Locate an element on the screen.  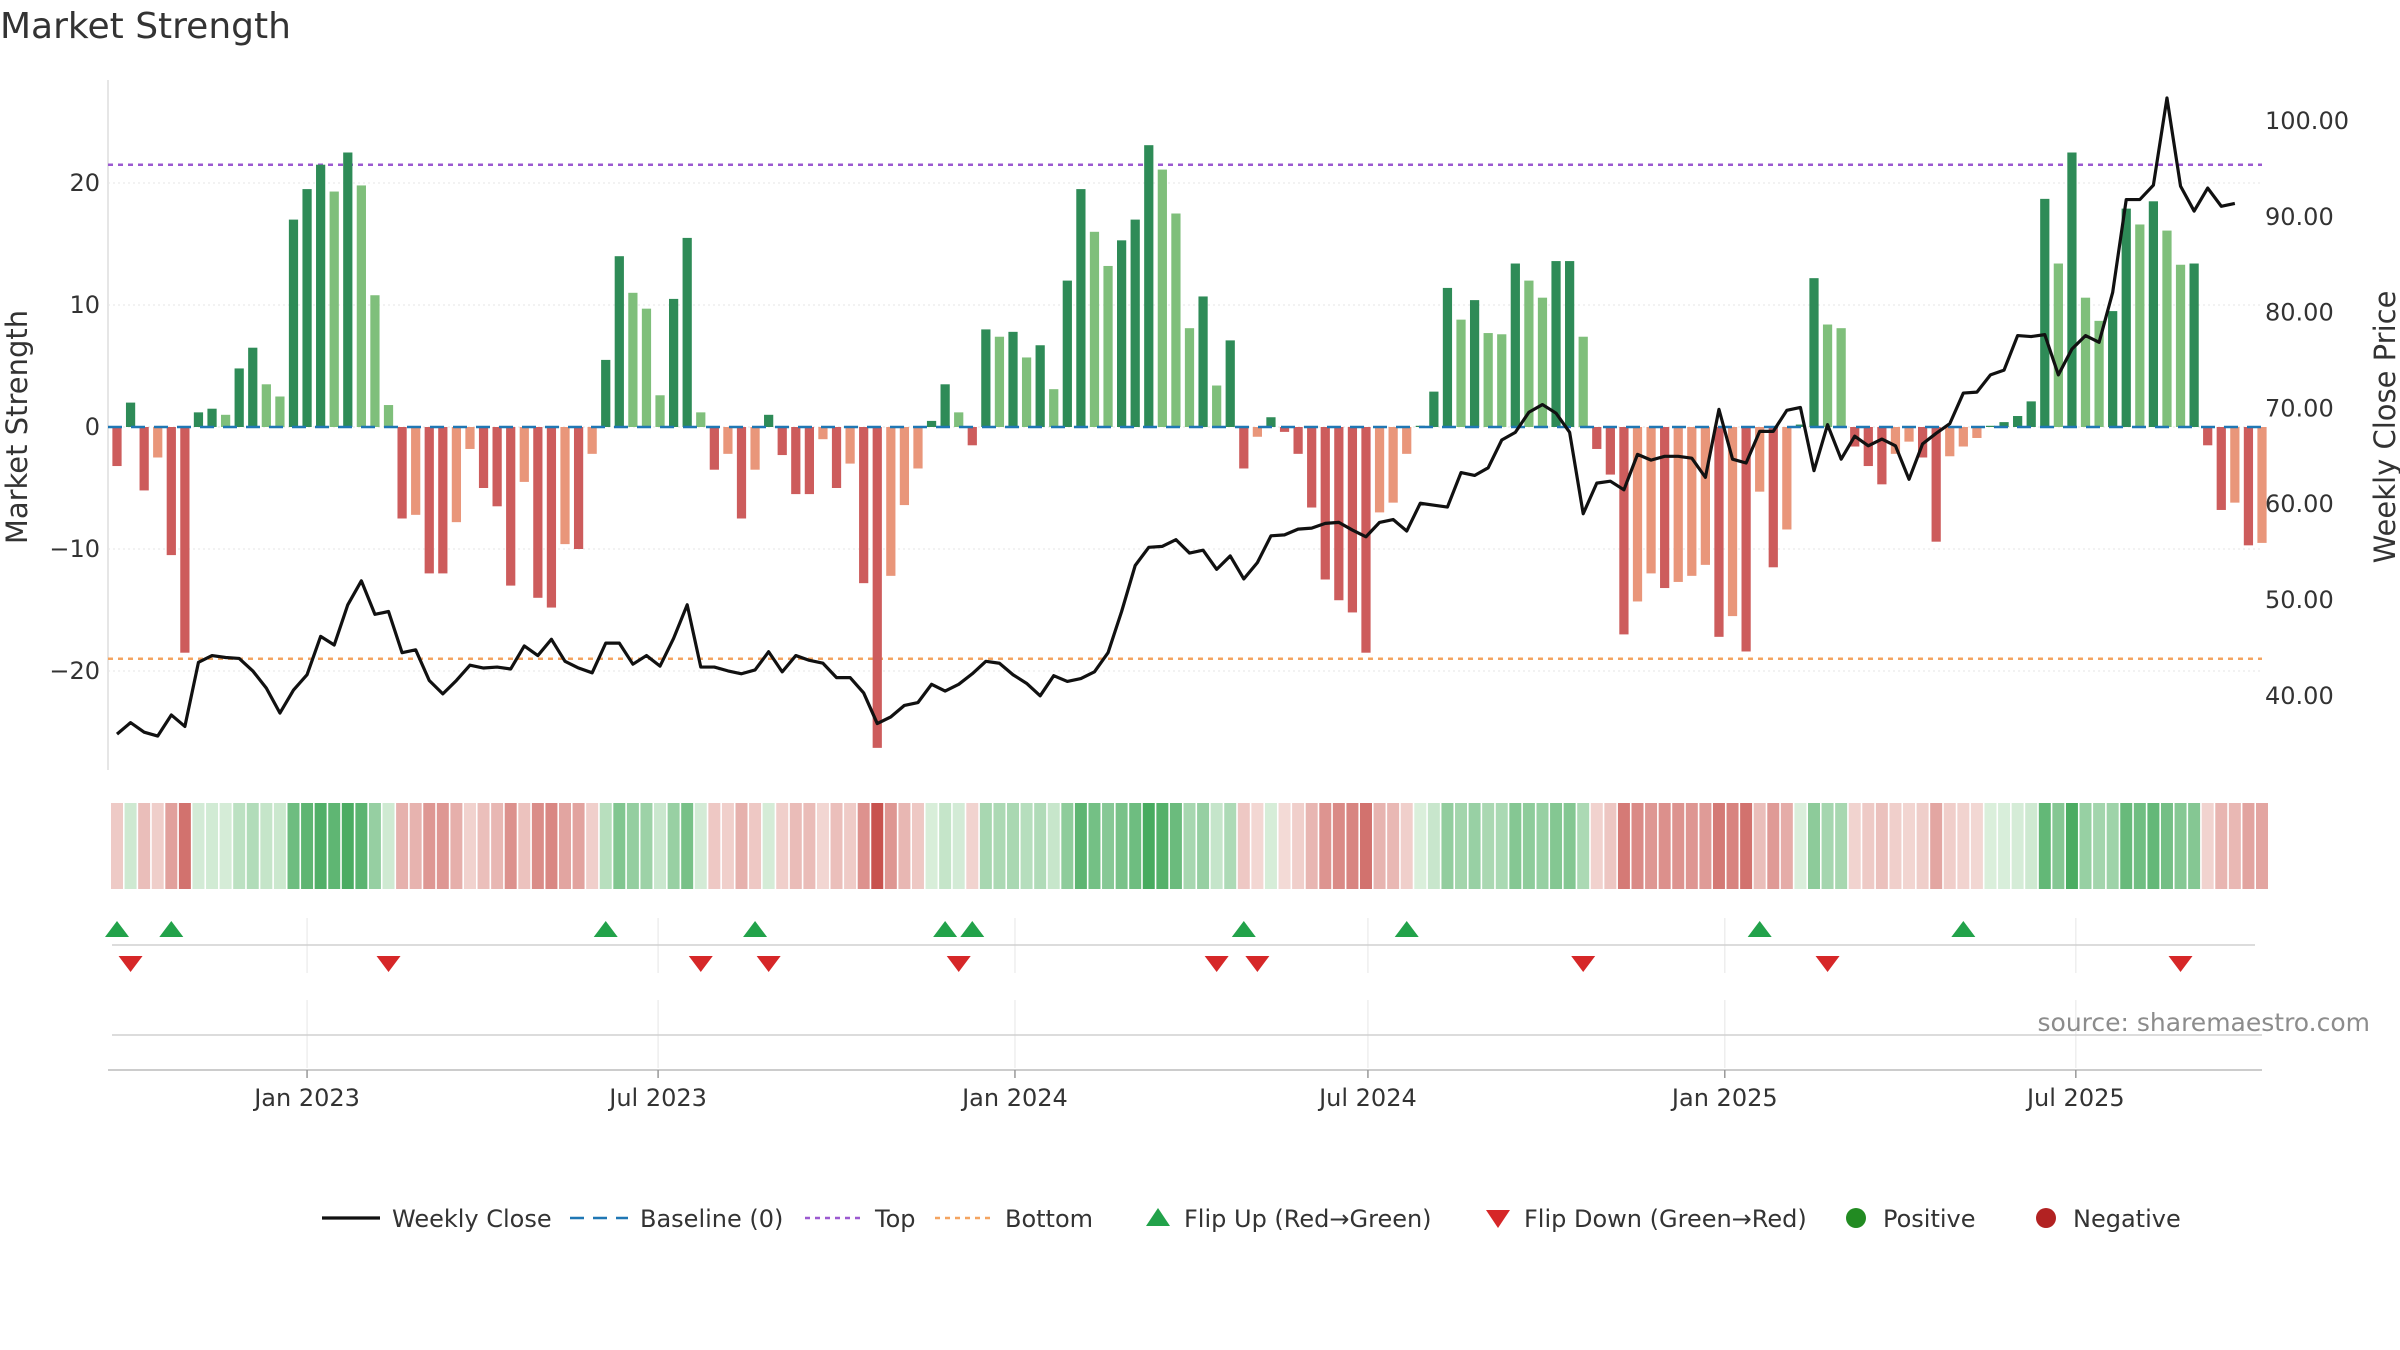
right-tick-label: 50.00 is located at coordinates (2299, 600).